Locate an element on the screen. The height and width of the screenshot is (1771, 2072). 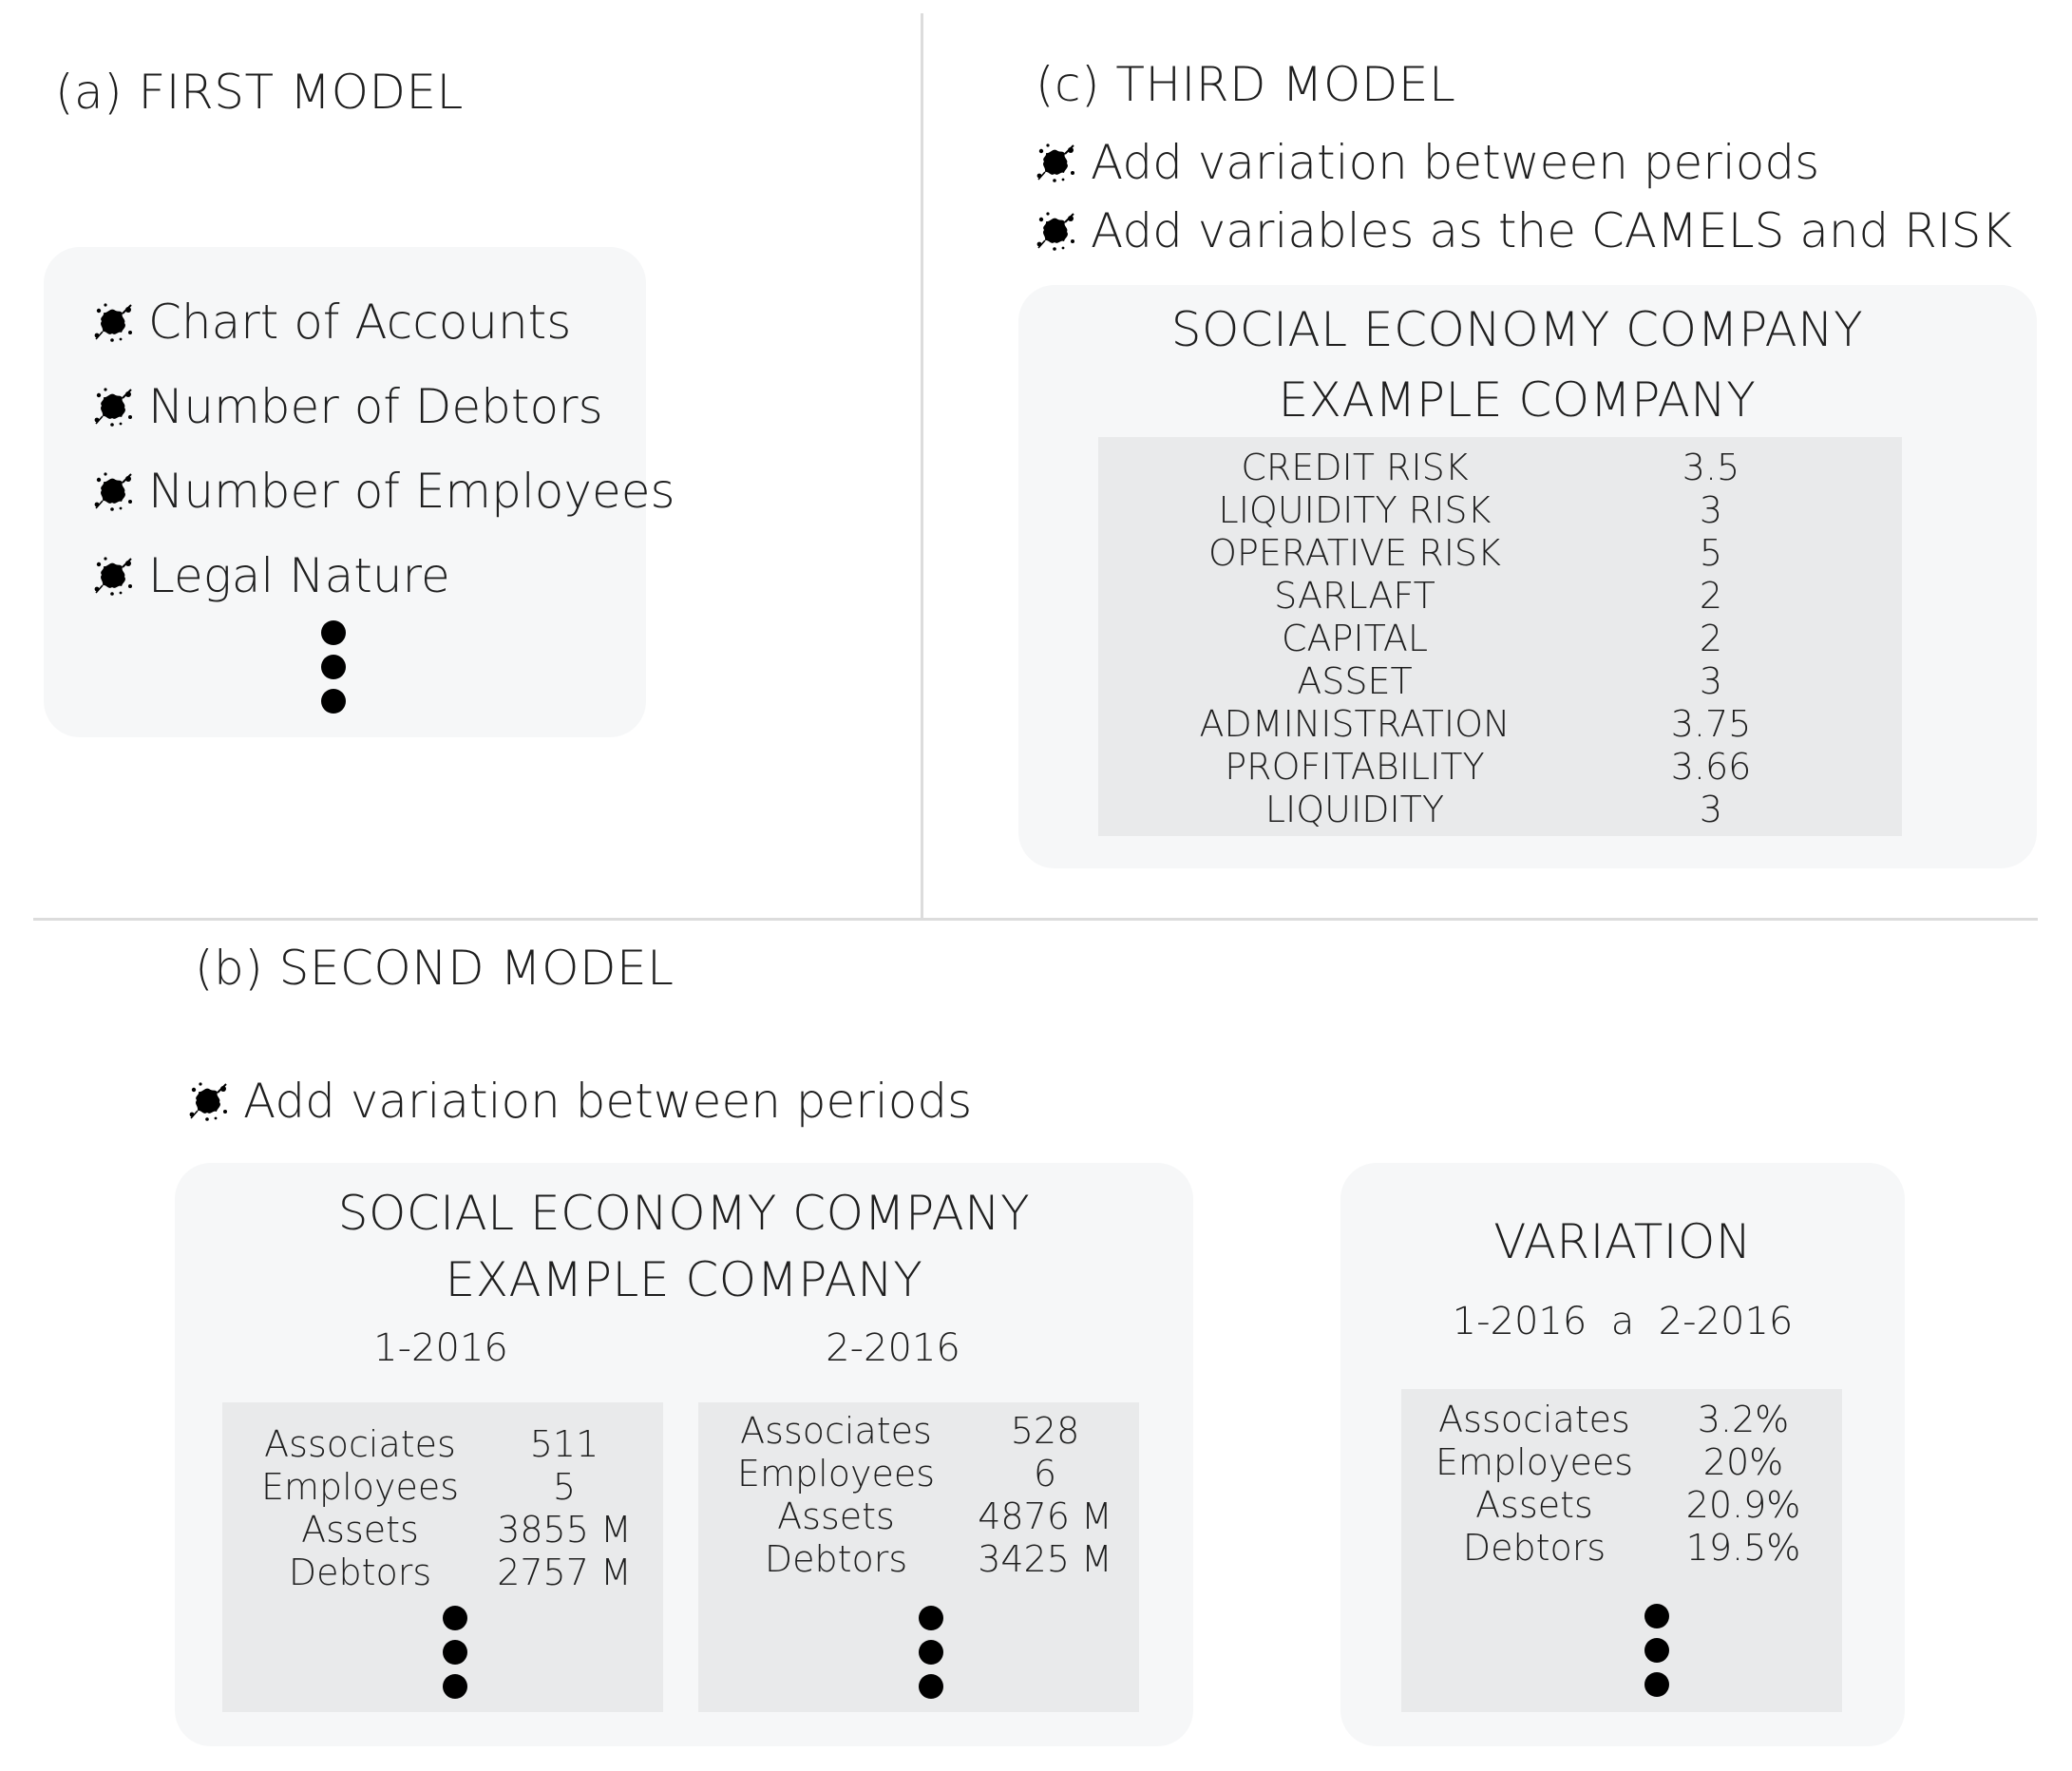
table-row: ASSET 3 is located at coordinates (1510, 681).